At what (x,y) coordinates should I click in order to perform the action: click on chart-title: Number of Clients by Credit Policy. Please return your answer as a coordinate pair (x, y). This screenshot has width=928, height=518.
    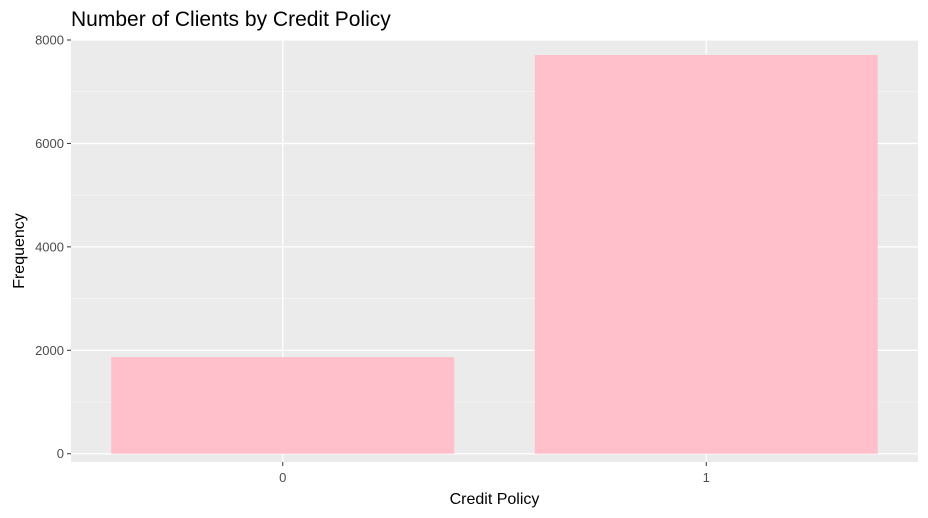
    Looking at the image, I should click on (231, 19).